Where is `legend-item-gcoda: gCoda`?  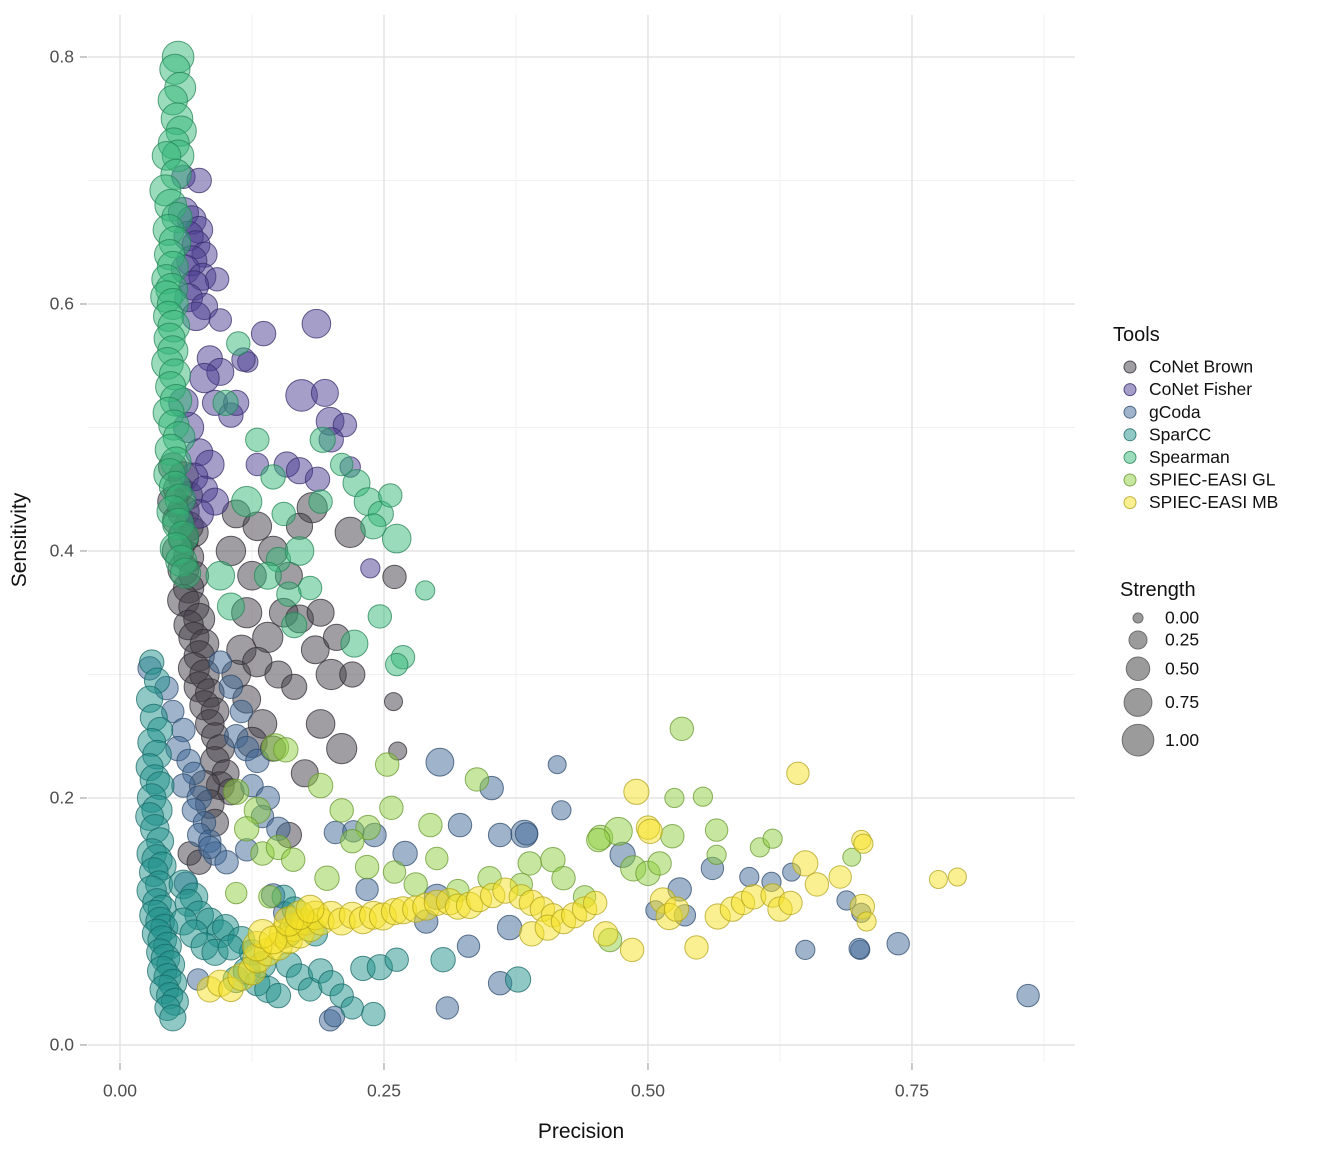
legend-item-gcoda: gCoda is located at coordinates (1162, 412).